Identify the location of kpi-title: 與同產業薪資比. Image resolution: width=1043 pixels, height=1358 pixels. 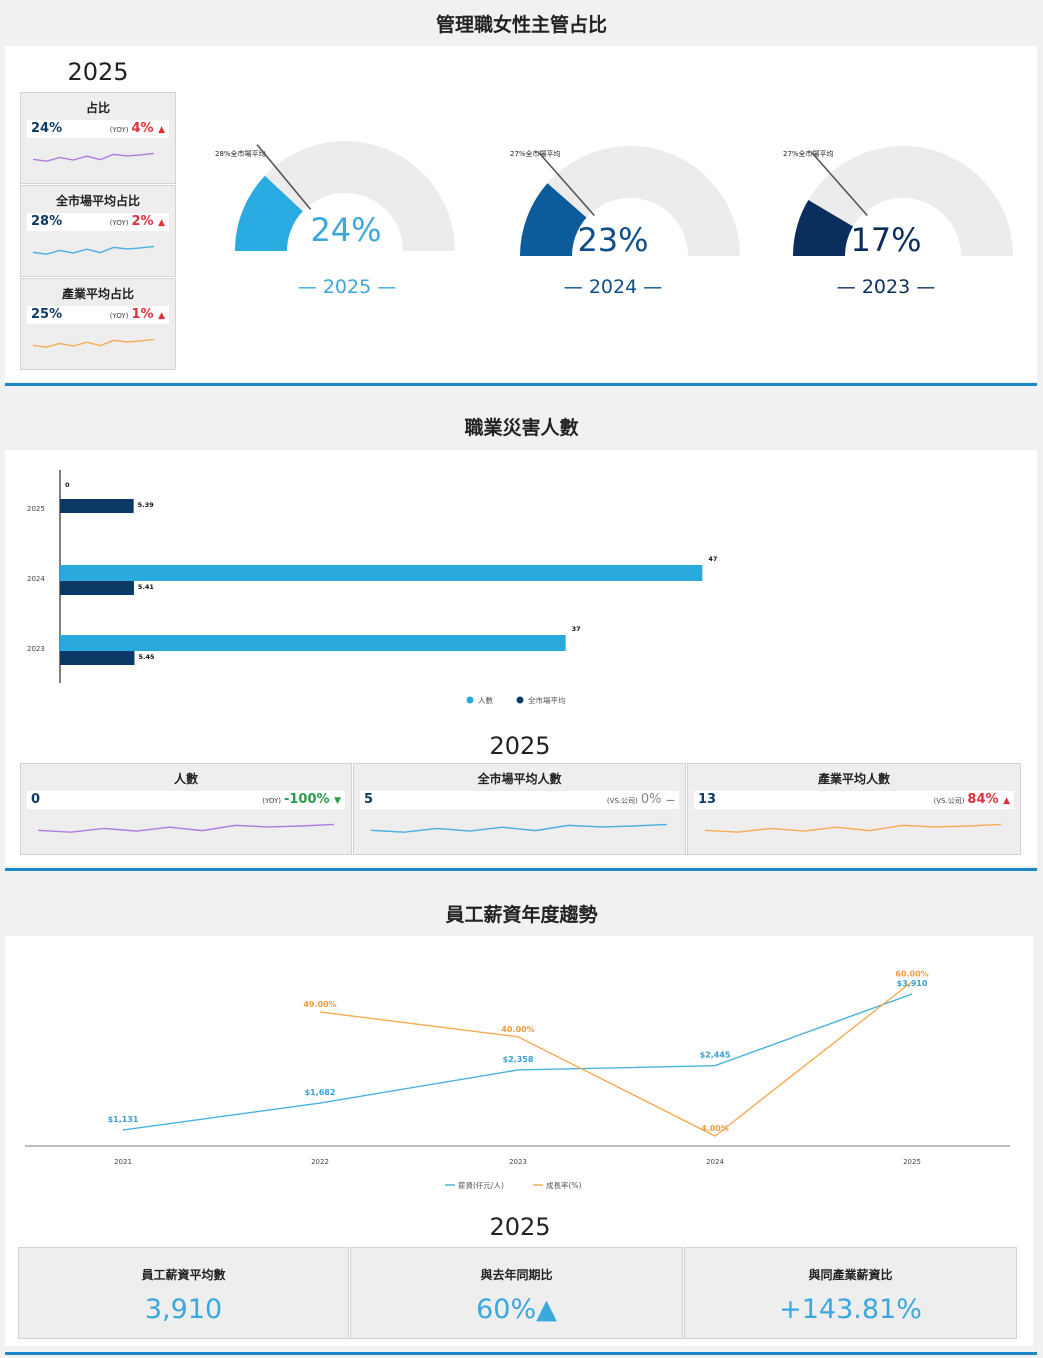
(850, 1275).